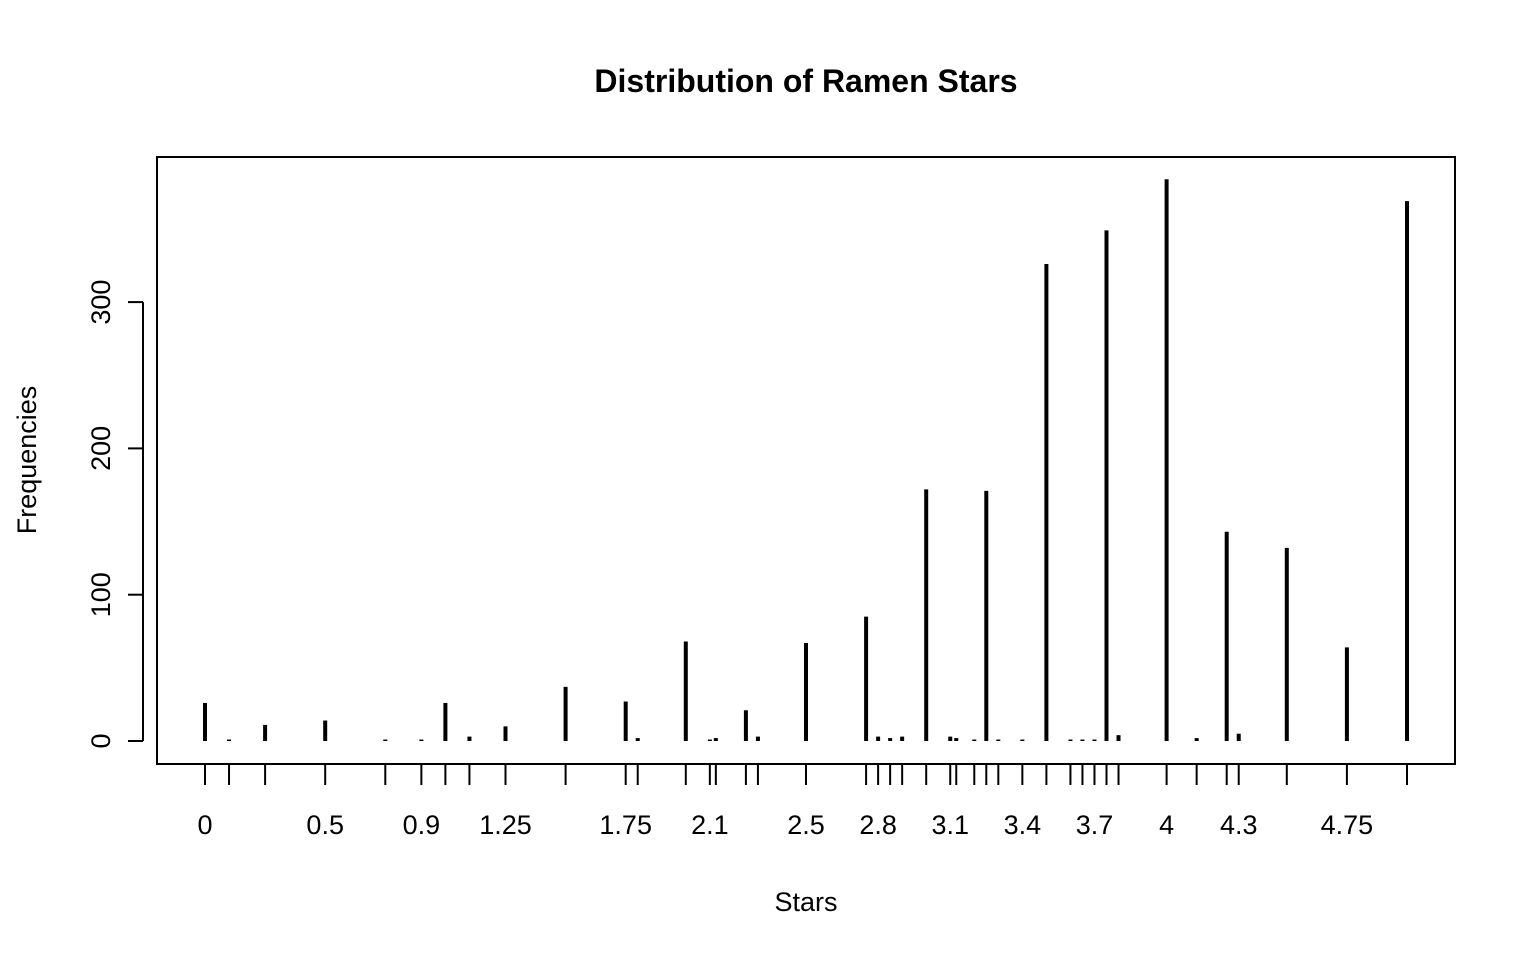 The image size is (1536, 960). What do you see at coordinates (1166, 825) in the screenshot?
I see `x-tick-label: 4` at bounding box center [1166, 825].